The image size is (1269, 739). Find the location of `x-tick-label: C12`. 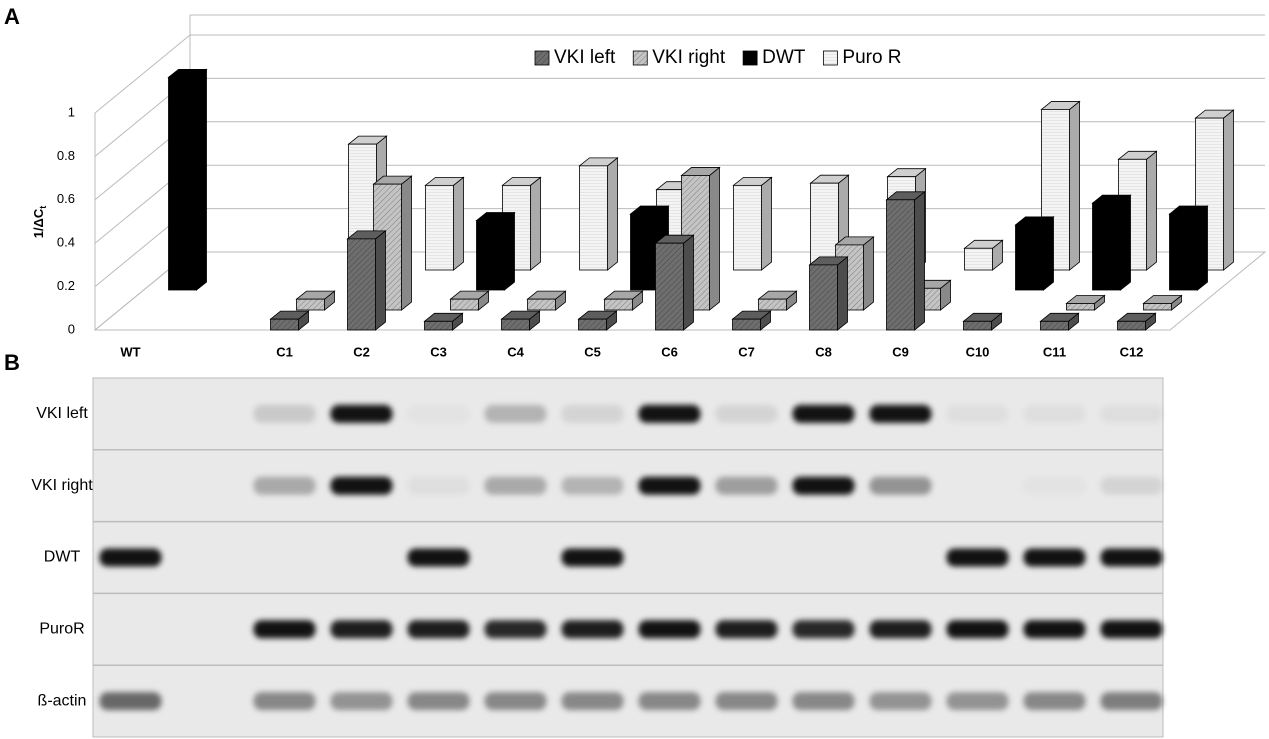

x-tick-label: C12 is located at coordinates (1132, 351).